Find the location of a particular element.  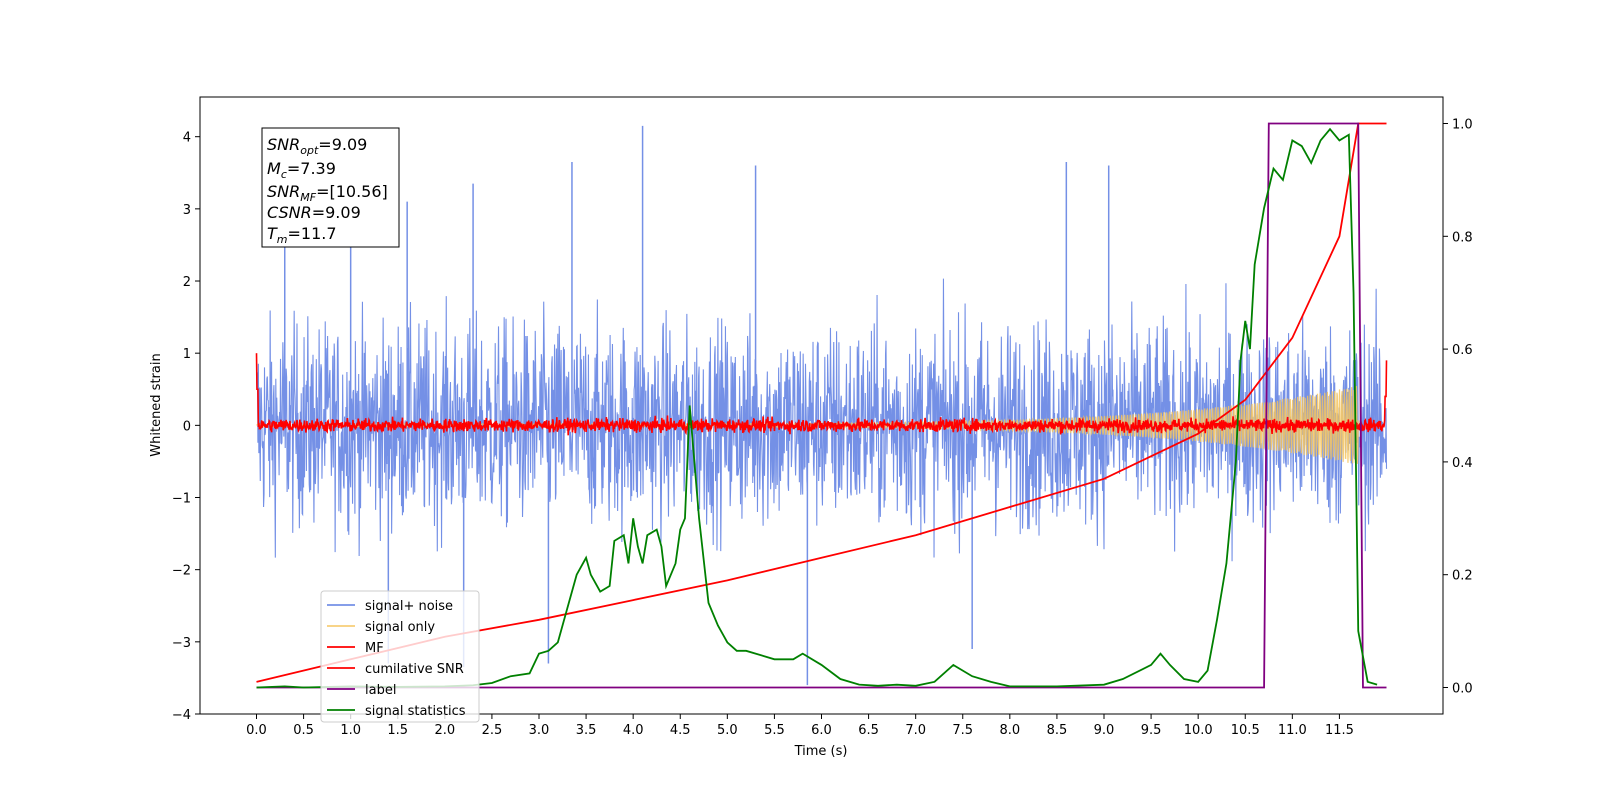

legend-frame is located at coordinates (400, 656).